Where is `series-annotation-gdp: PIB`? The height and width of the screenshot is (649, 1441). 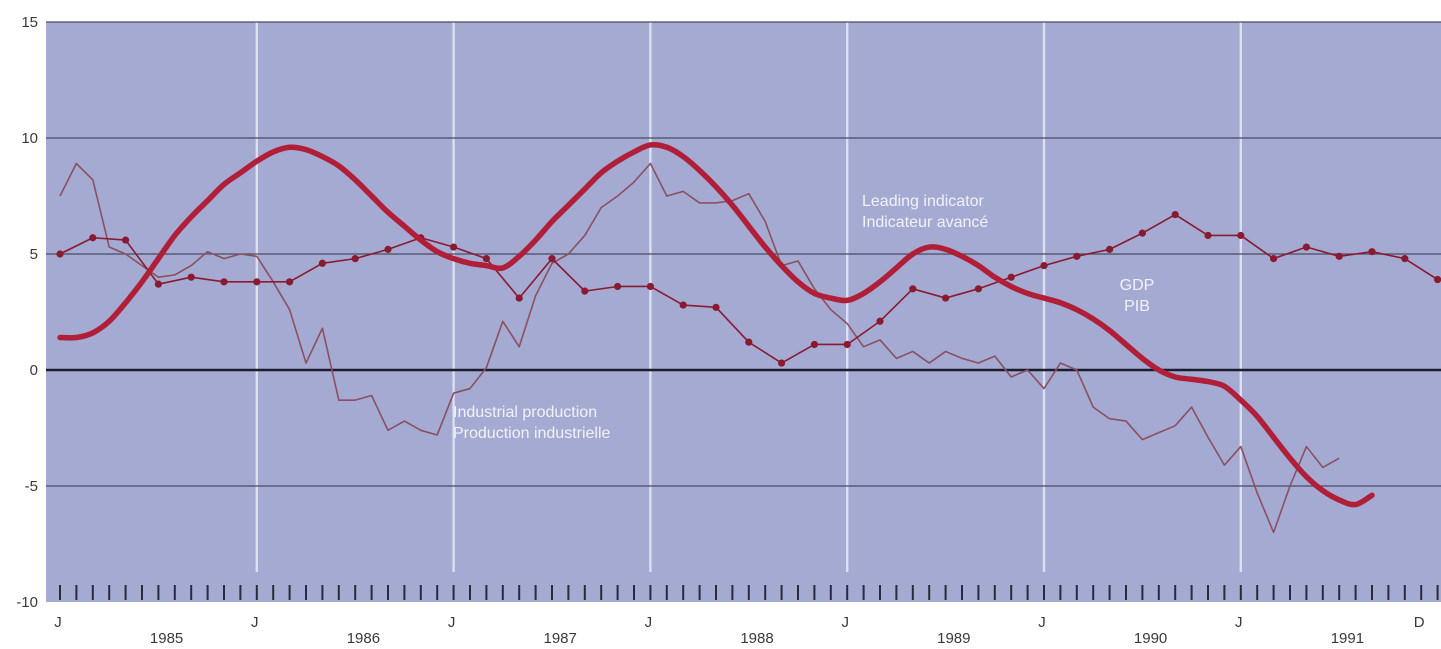 series-annotation-gdp: PIB is located at coordinates (1137, 306).